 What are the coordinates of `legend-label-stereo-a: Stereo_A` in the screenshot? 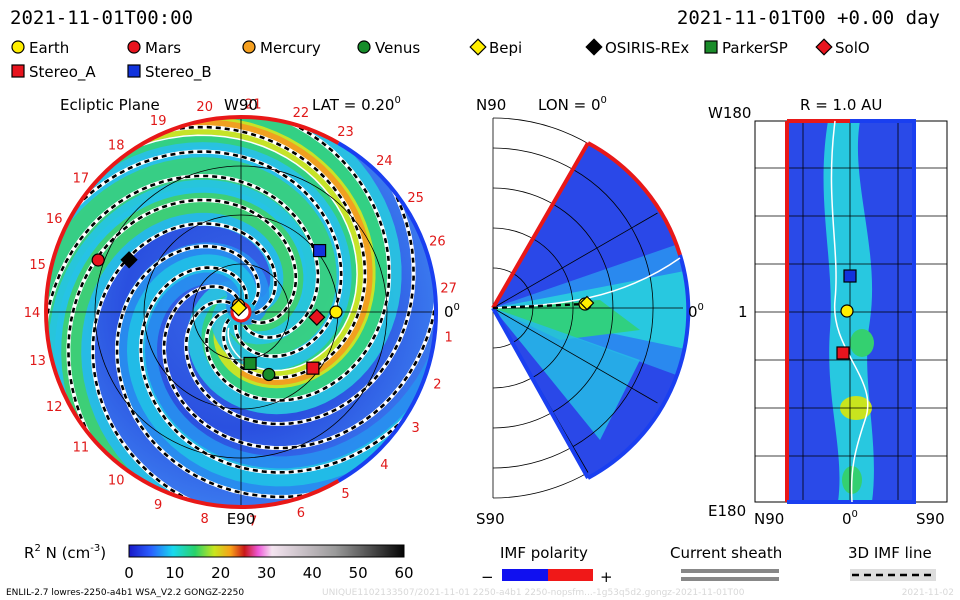 It's located at (62, 72).